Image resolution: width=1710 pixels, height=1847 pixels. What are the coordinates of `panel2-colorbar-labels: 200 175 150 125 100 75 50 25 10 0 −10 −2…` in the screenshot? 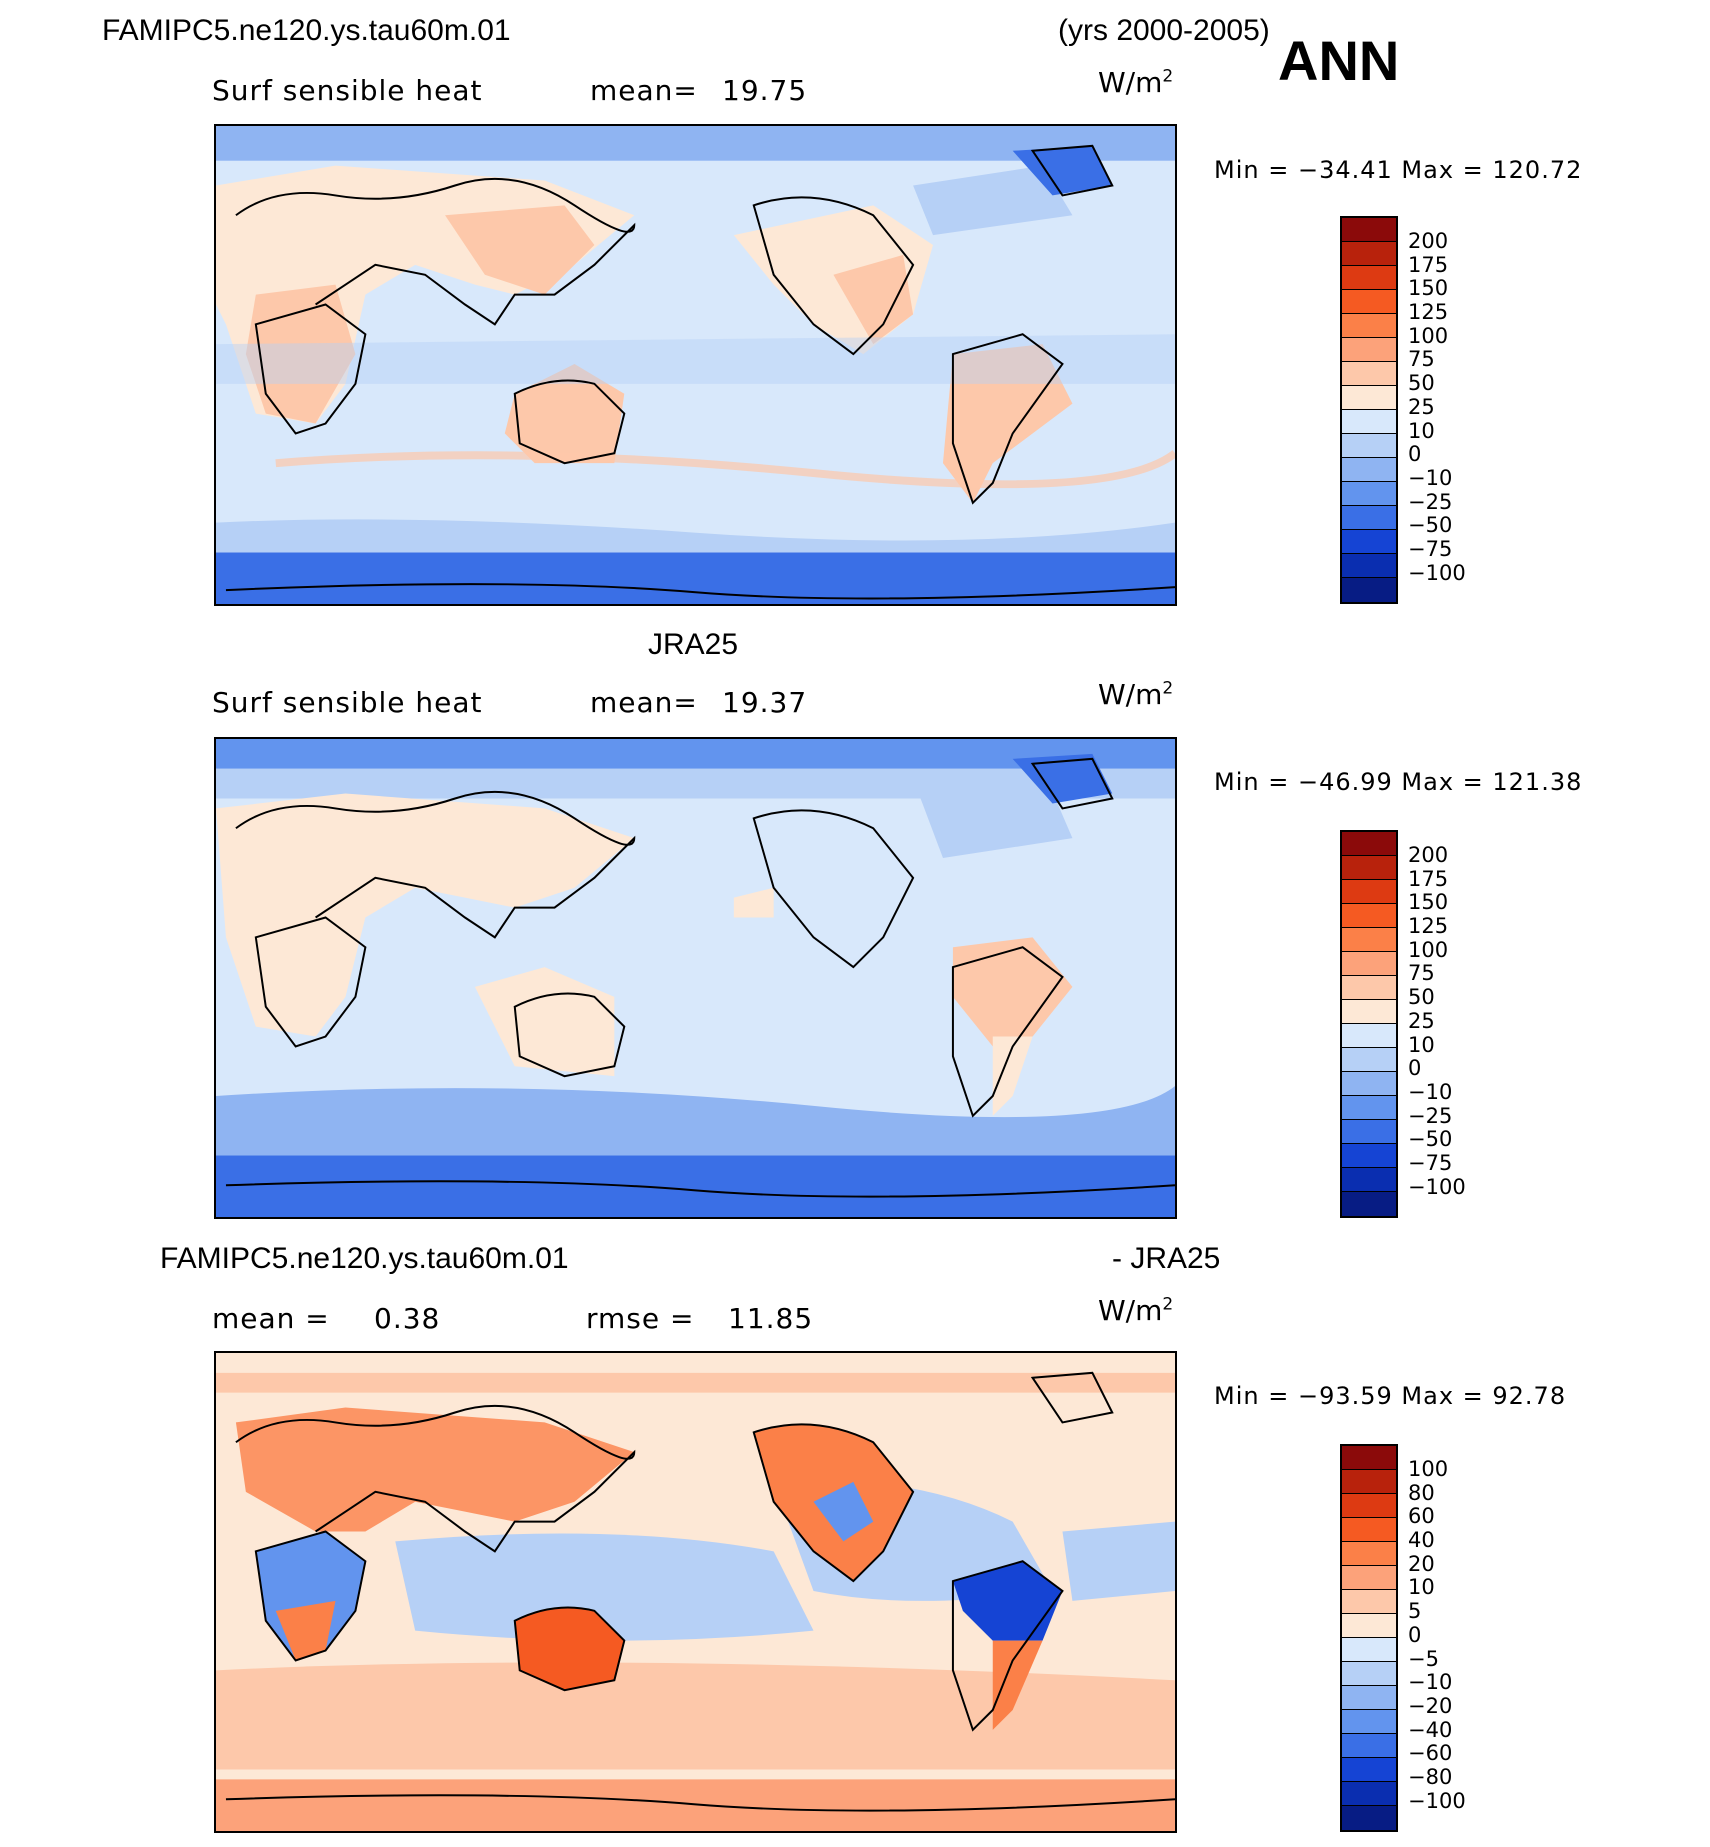 It's located at (1437, 1020).